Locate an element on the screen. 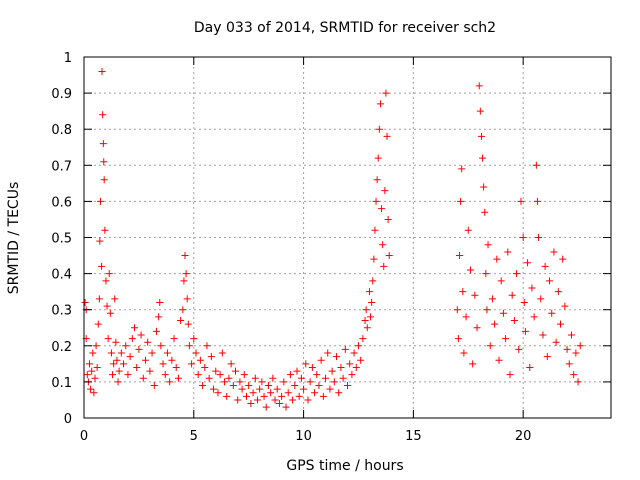 Image resolution: width=640 pixels, height=480 pixels. x-tick-labels: 0 5 10 15 20 is located at coordinates (306, 436).